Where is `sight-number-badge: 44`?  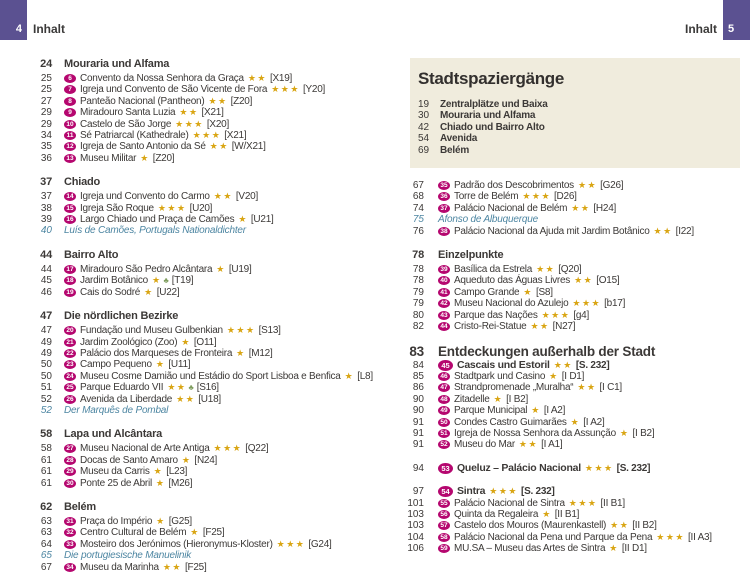 sight-number-badge: 44 is located at coordinates (444, 327).